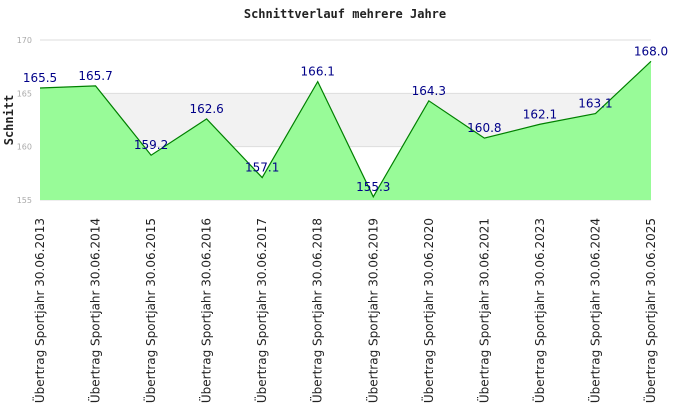 The height and width of the screenshot is (420, 690). I want to click on y-tick-label: 160, so click(24, 147).